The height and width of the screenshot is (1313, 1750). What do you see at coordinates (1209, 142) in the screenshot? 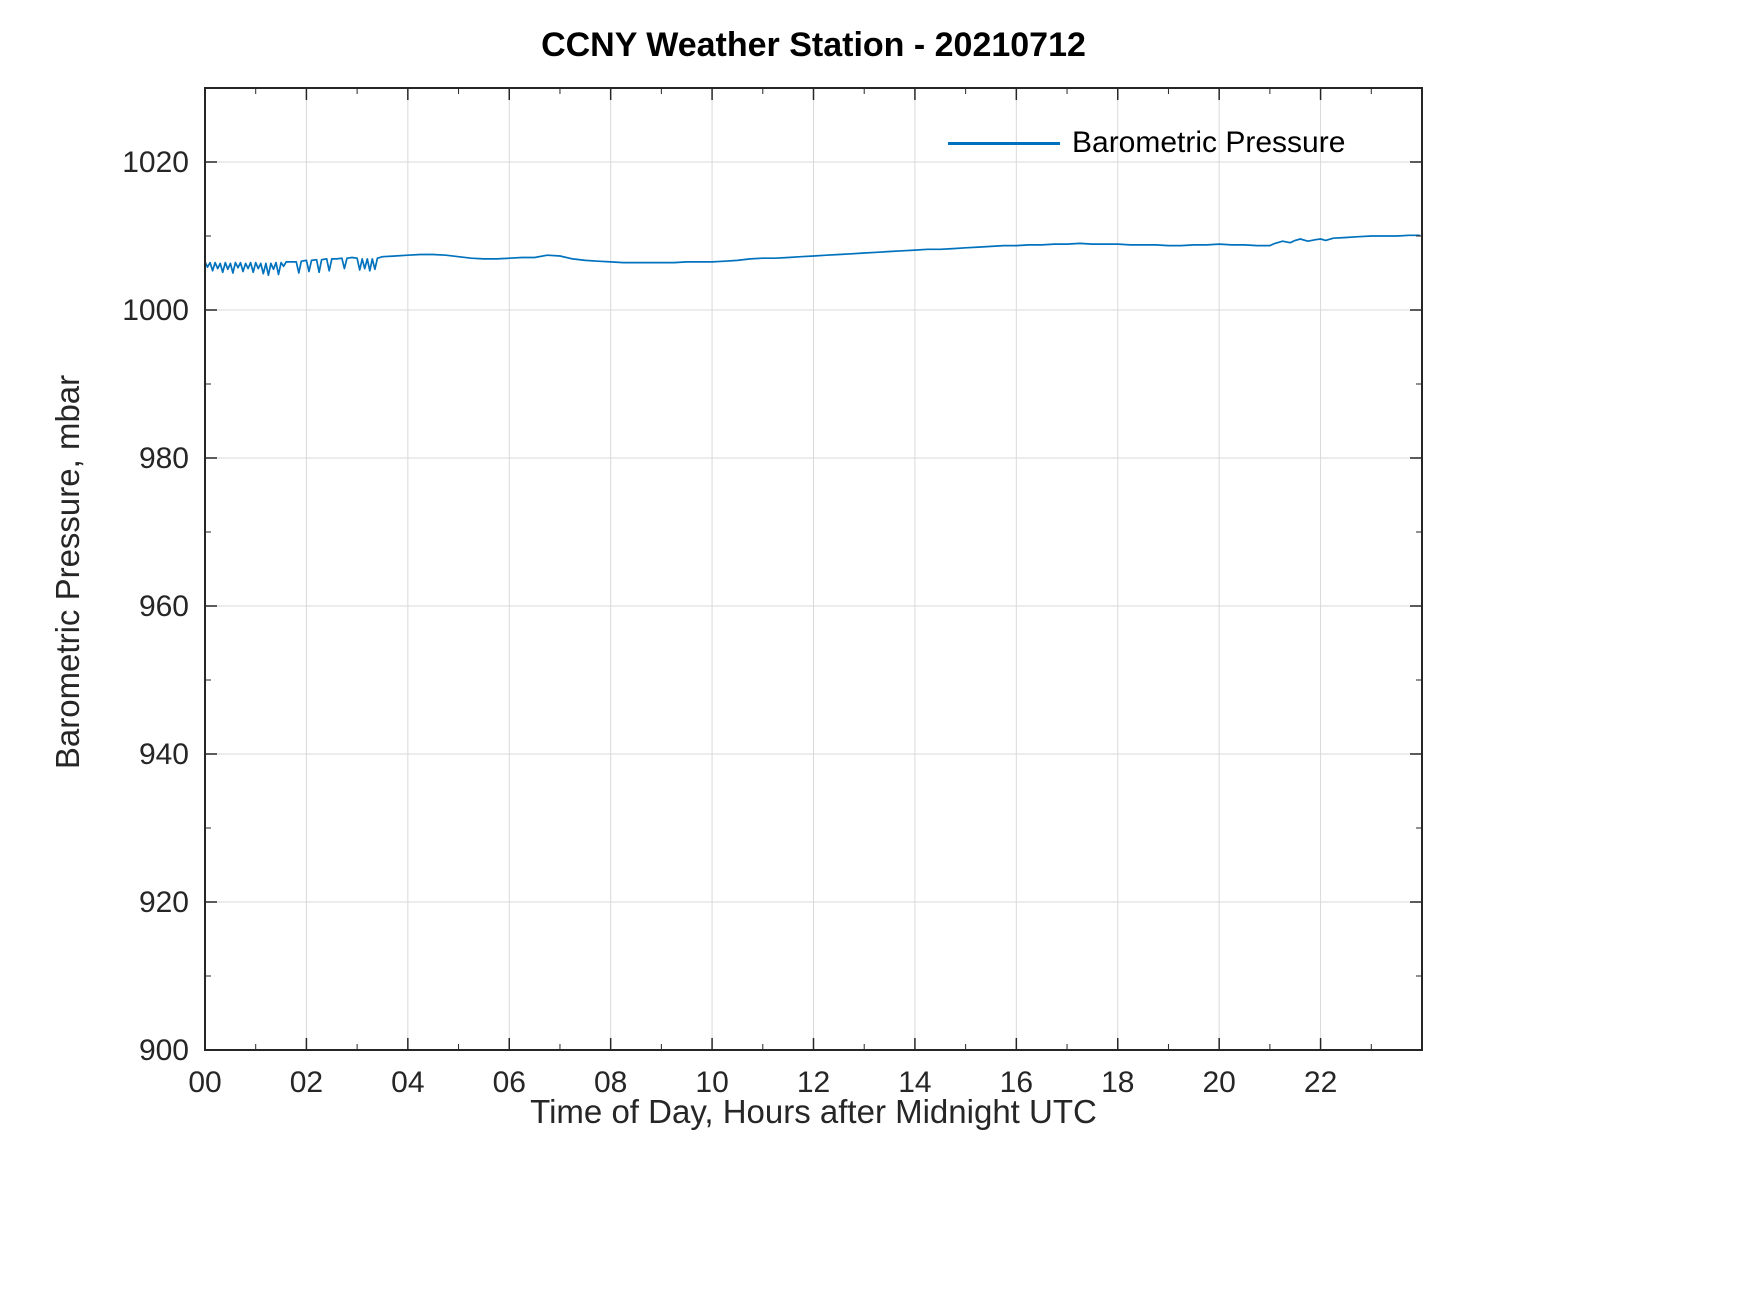
I see `legend-label: Barometric Pressure` at bounding box center [1209, 142].